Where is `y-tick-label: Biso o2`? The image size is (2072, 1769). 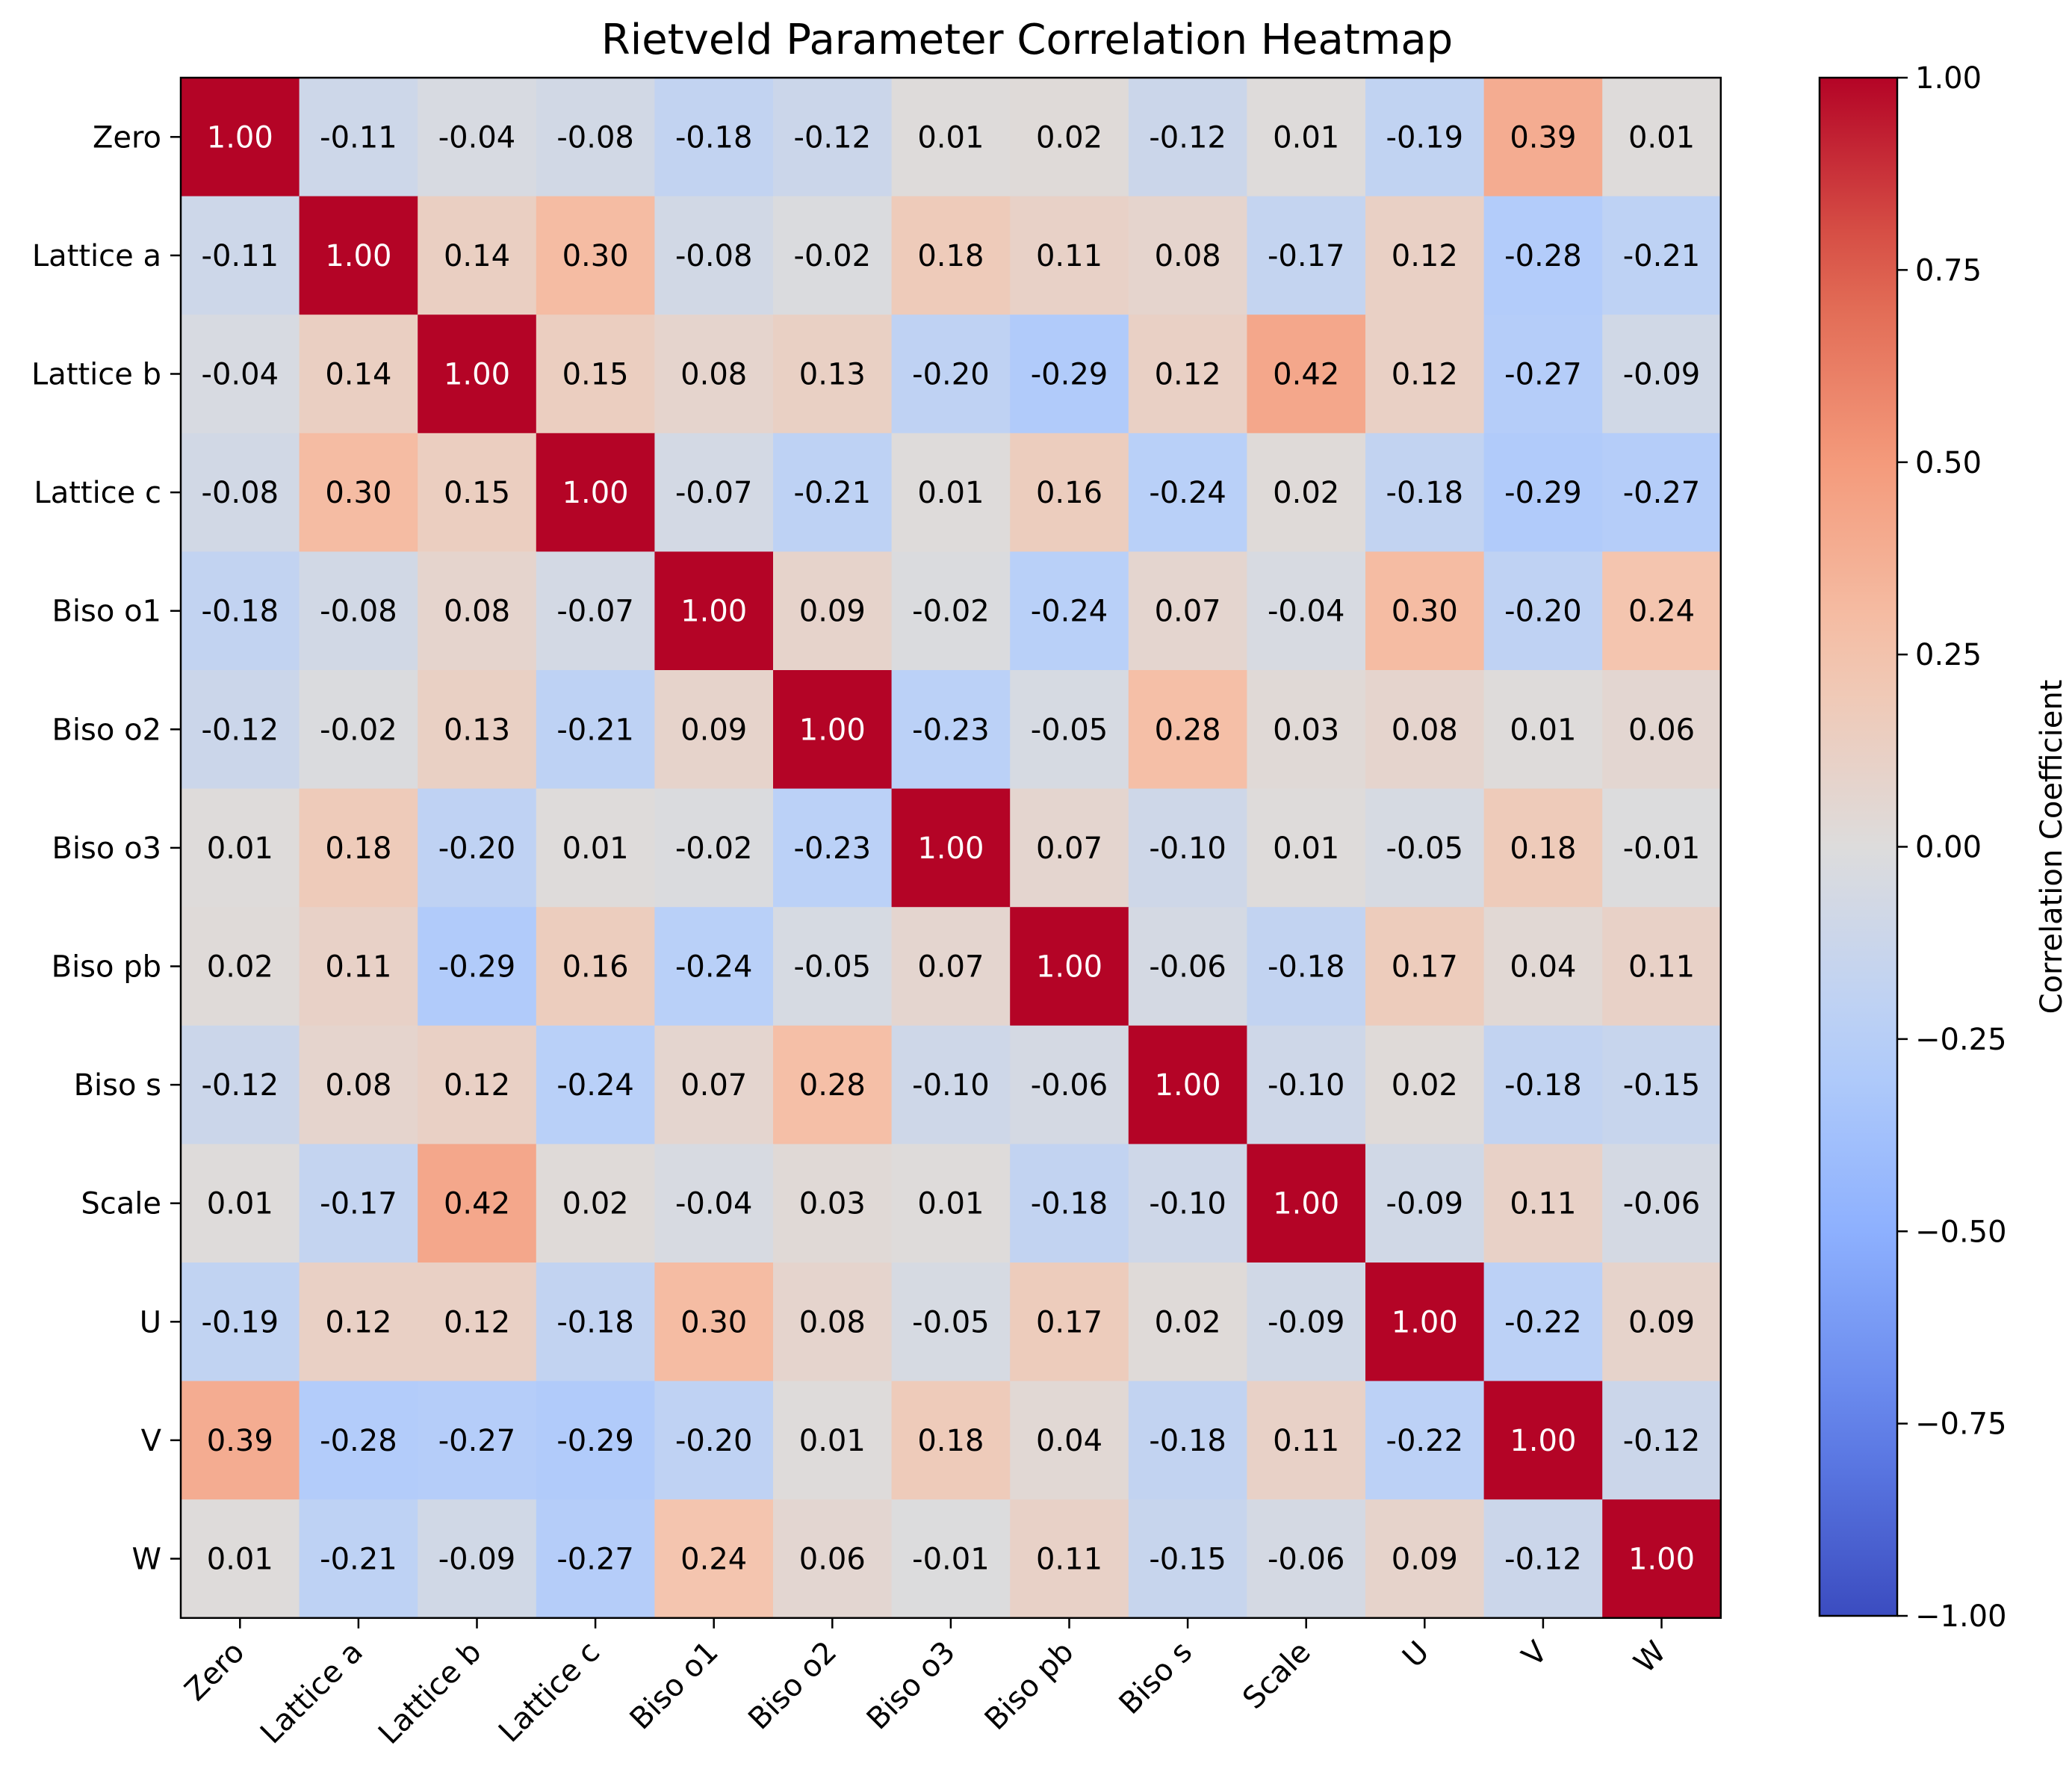
y-tick-label: Biso o2 is located at coordinates (106, 730).